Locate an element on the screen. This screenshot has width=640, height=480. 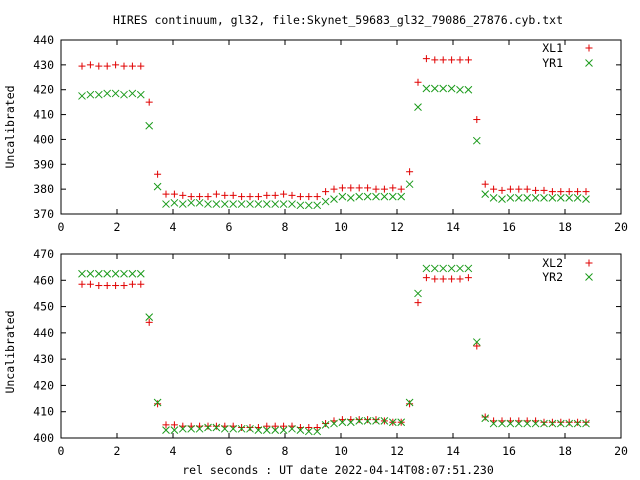
lower-x-tick-label: 12 is located at coordinates (397, 451).